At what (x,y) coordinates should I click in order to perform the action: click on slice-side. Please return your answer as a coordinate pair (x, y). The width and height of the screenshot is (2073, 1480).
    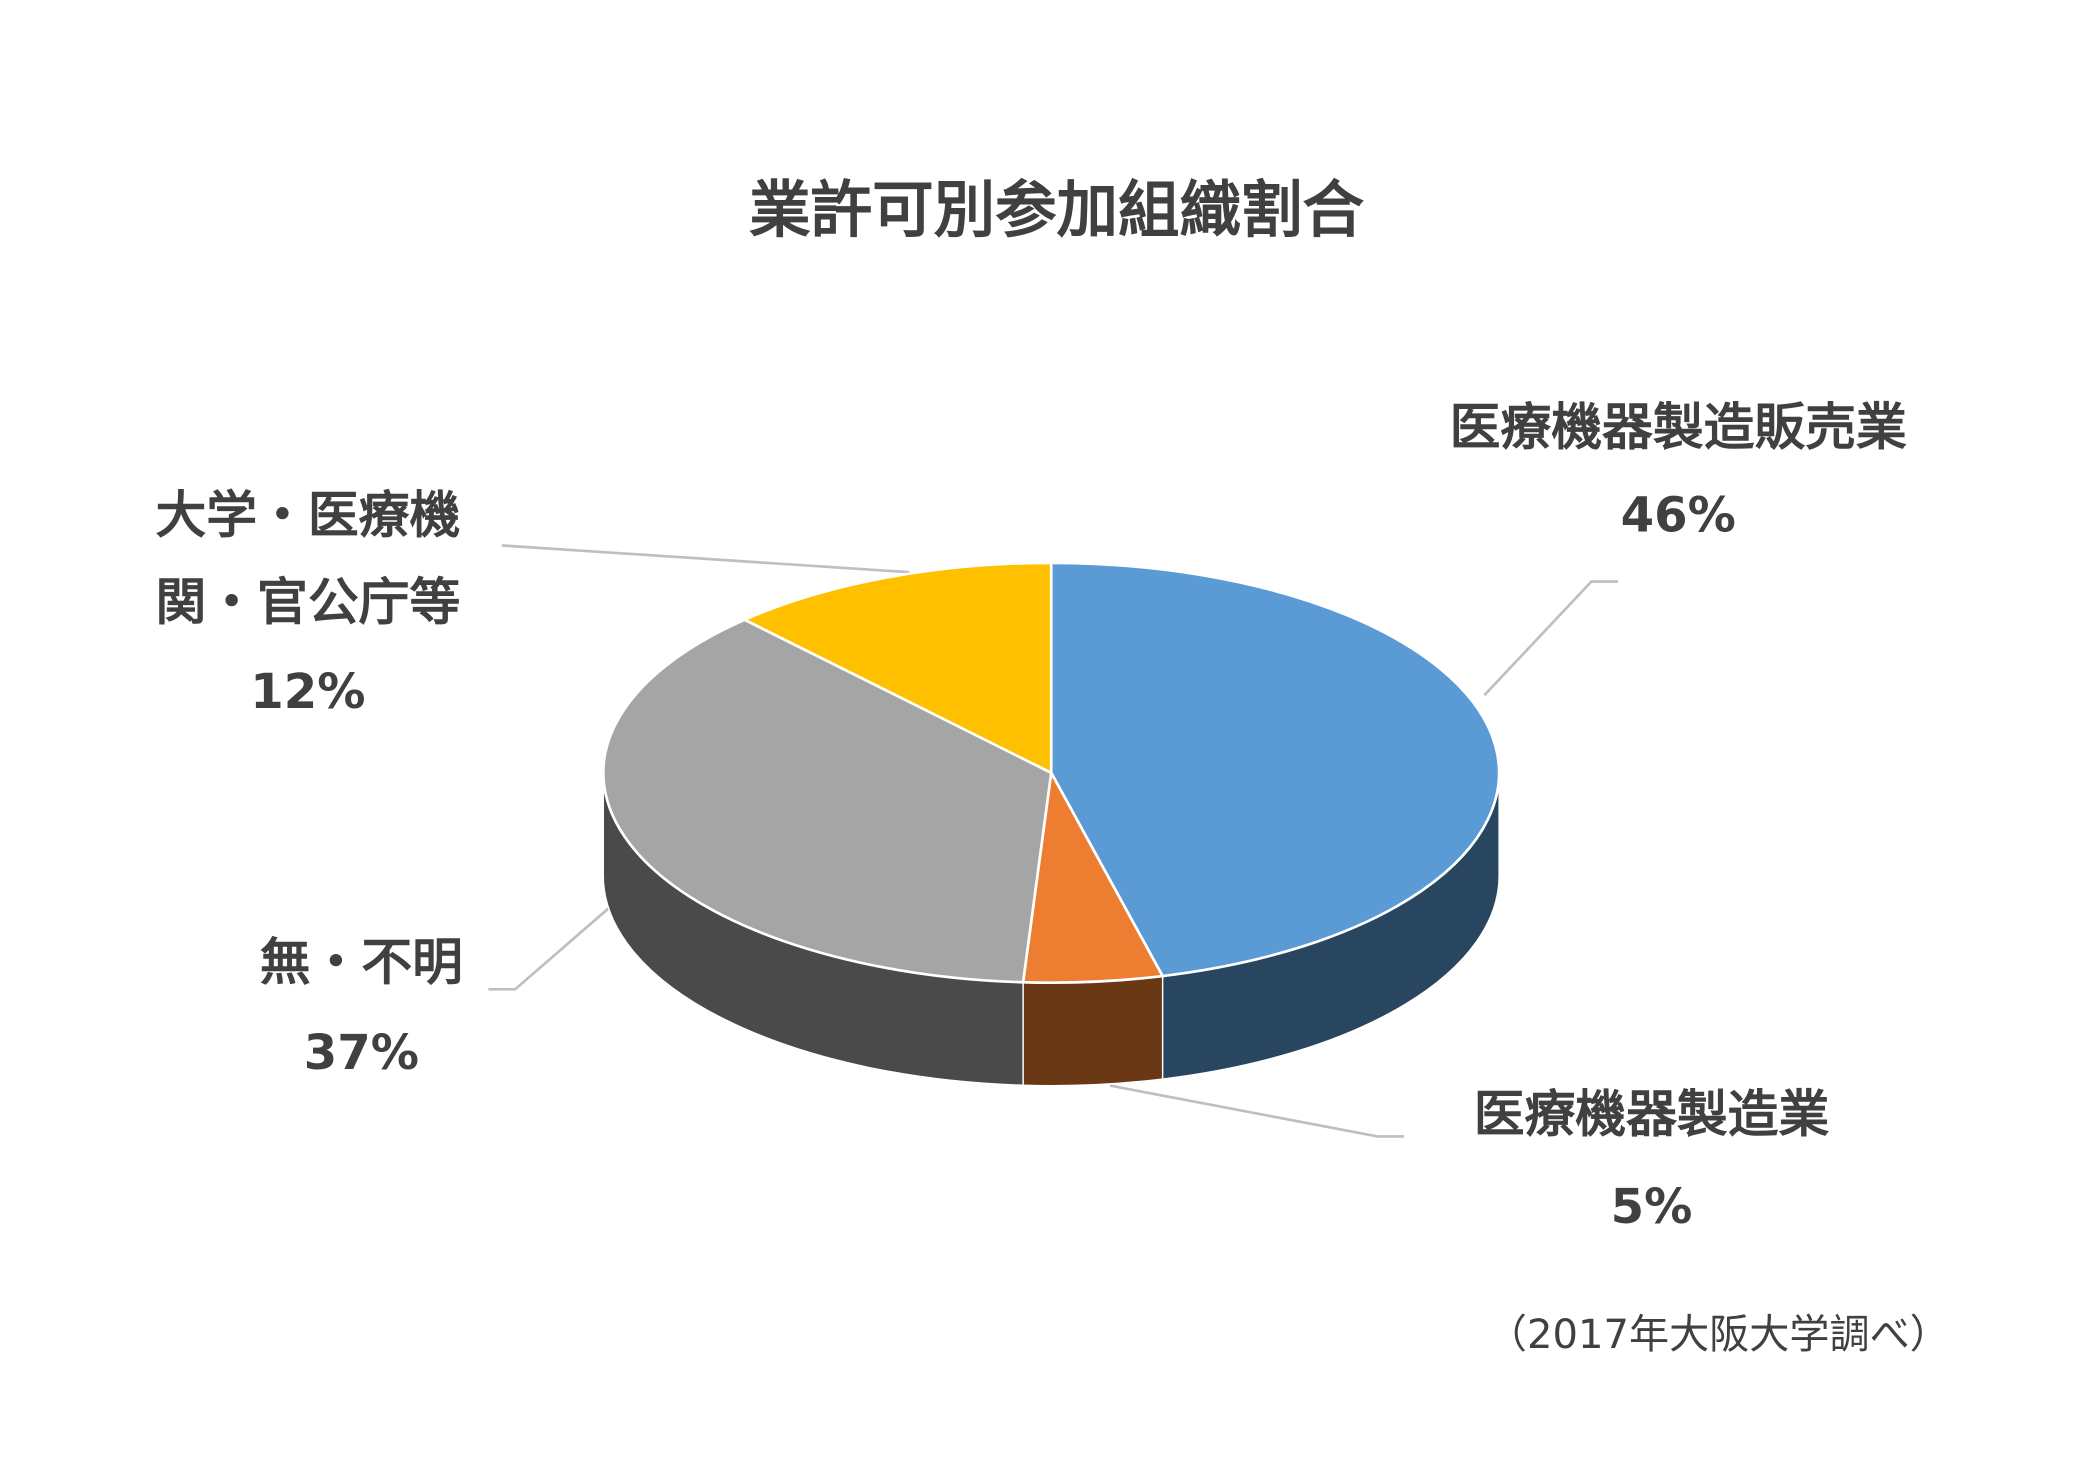
    Looking at the image, I should click on (1093, 1031).